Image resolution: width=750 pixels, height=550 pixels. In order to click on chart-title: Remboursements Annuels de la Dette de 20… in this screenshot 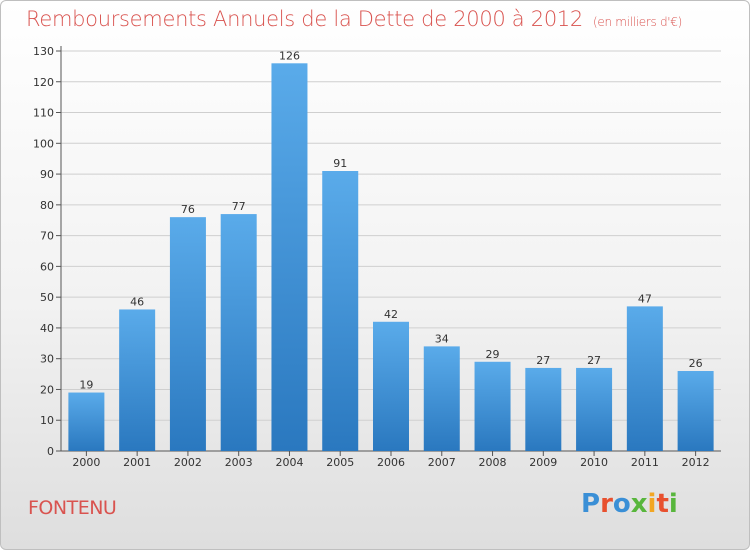, I will do `click(304, 19)`.